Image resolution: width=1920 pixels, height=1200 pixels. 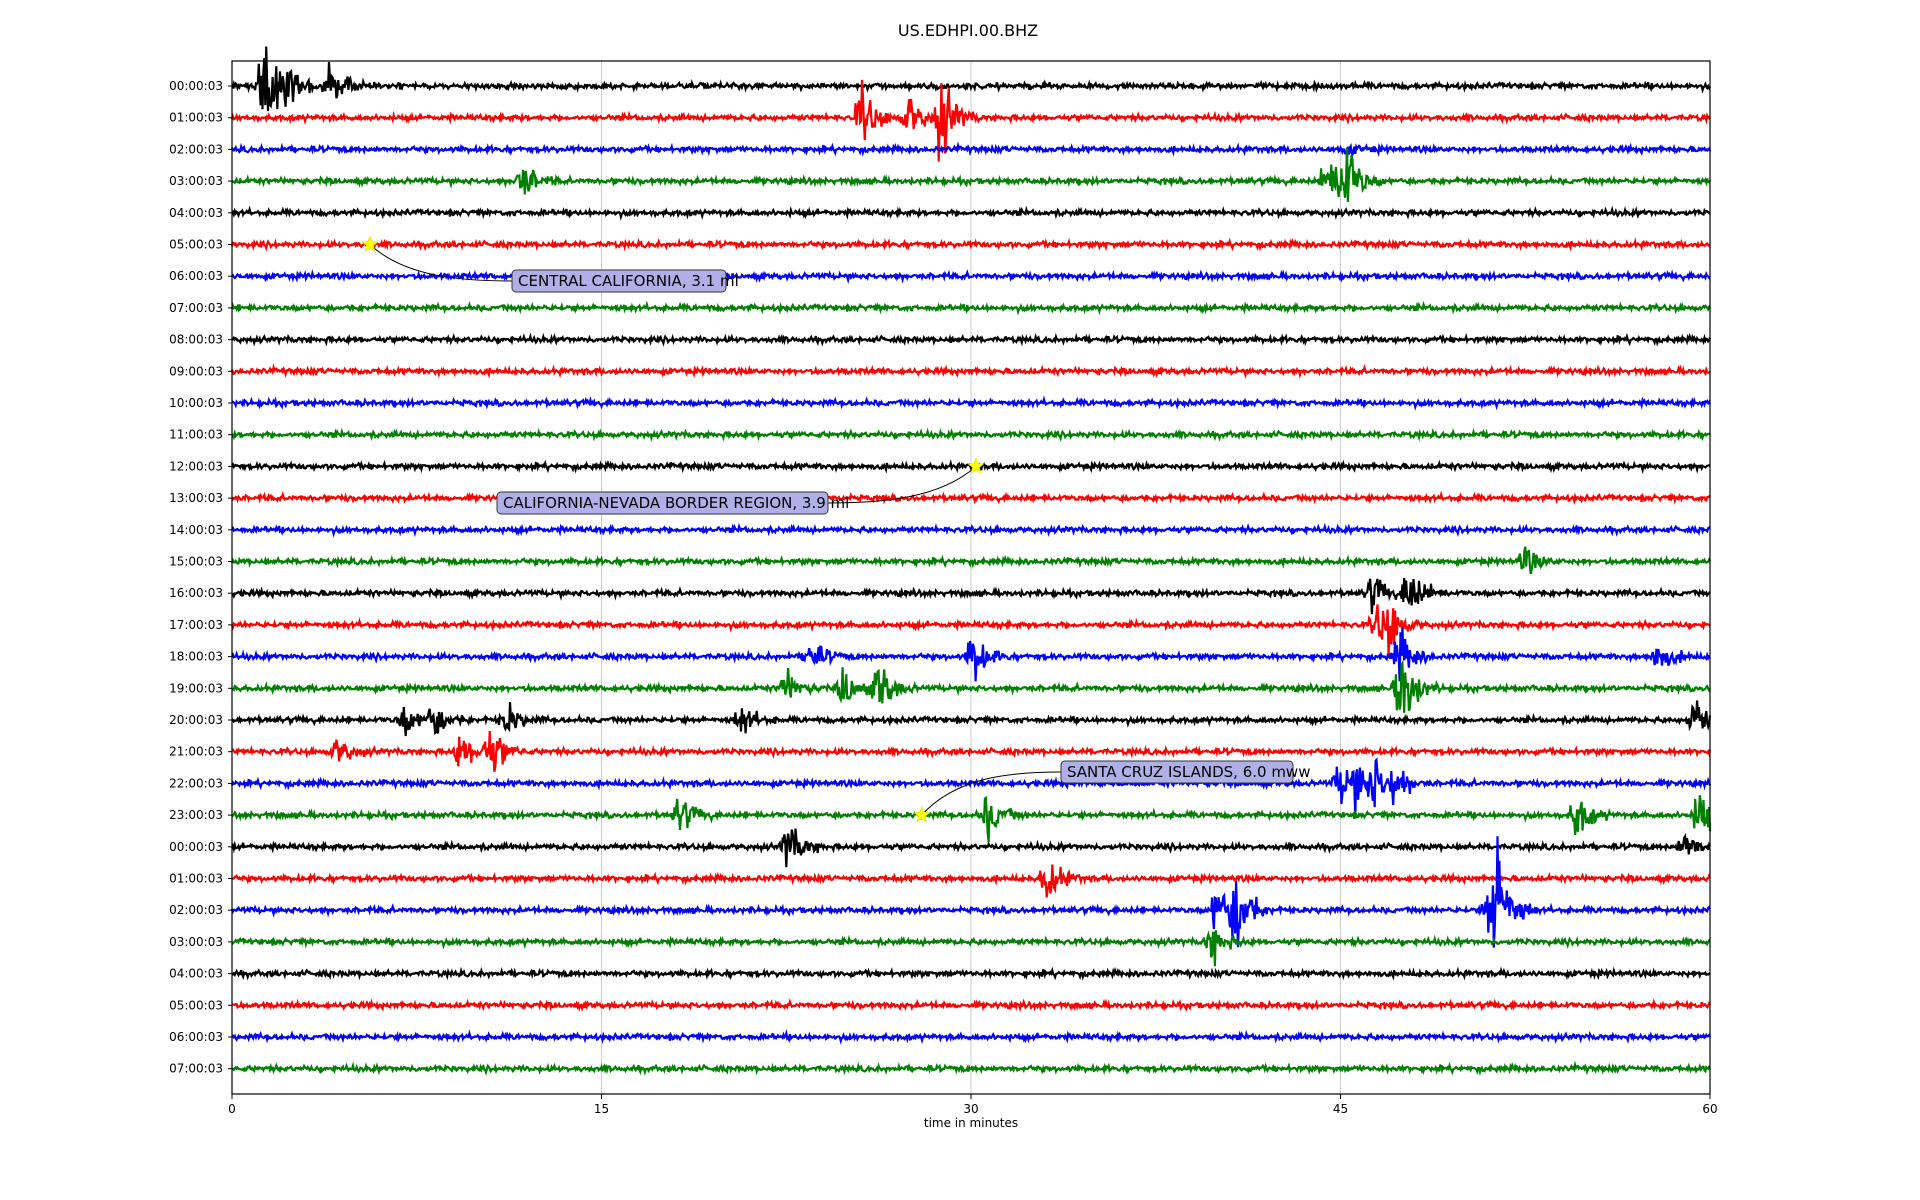 I want to click on chart-title: US.EDHPI.00.BHZ, so click(x=968, y=30).